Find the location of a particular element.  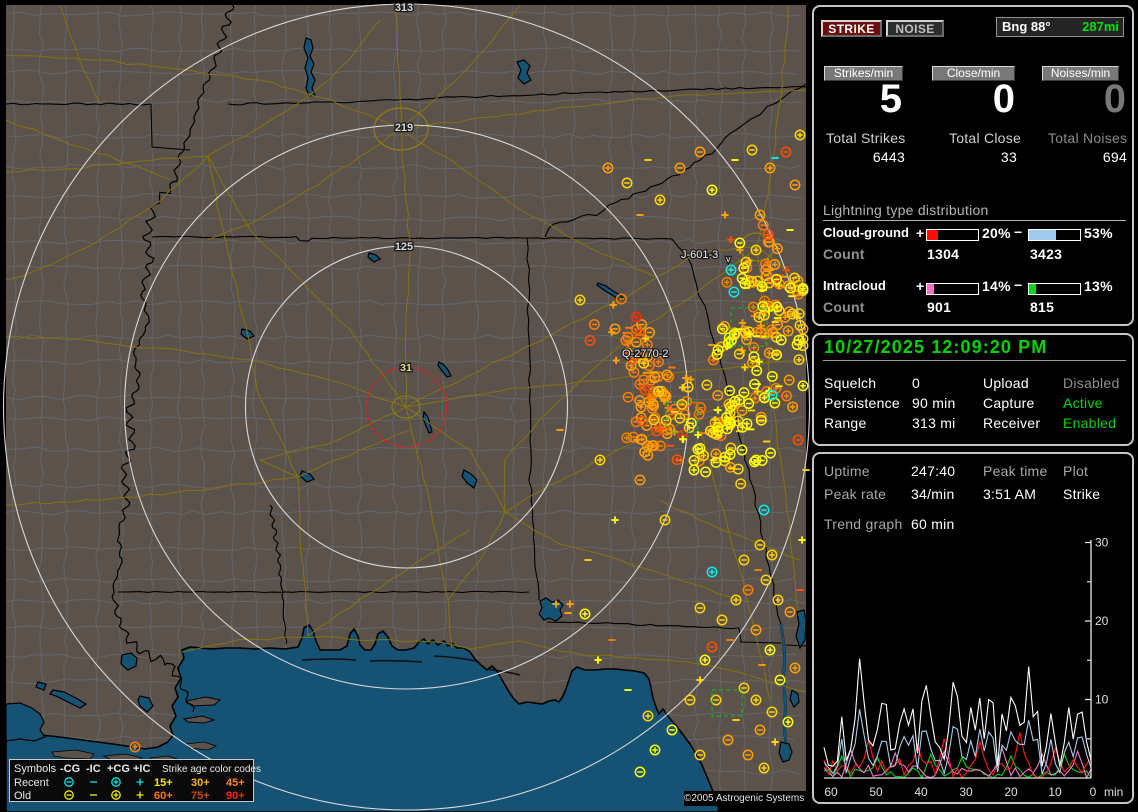

svg-text: 0 is located at coordinates (1093, 792).